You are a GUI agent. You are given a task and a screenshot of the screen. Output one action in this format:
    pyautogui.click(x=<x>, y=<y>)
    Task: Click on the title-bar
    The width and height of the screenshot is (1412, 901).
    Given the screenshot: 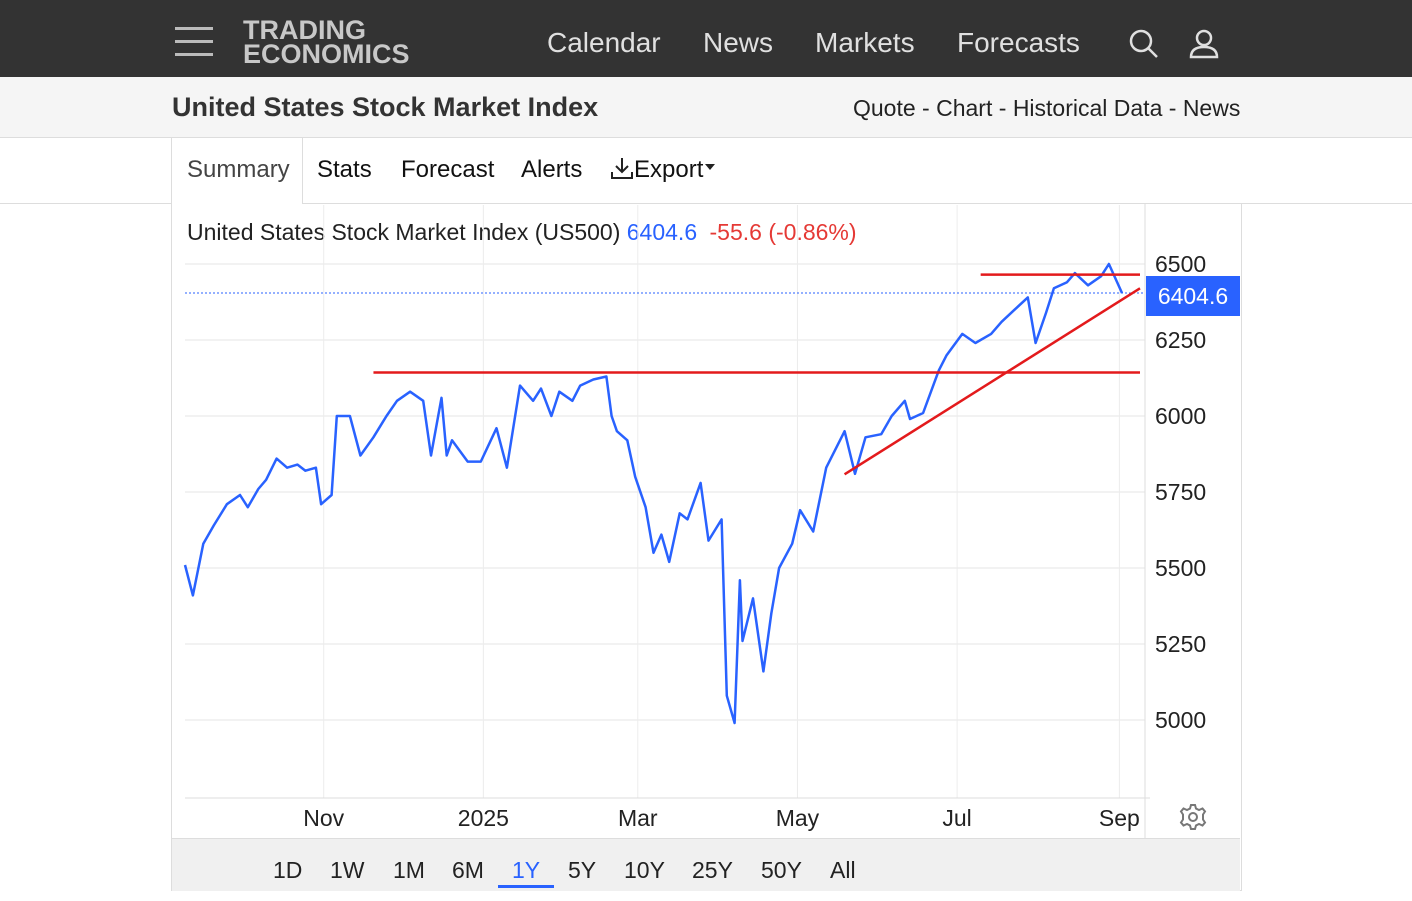 What is the action you would take?
    pyautogui.click(x=706, y=107)
    